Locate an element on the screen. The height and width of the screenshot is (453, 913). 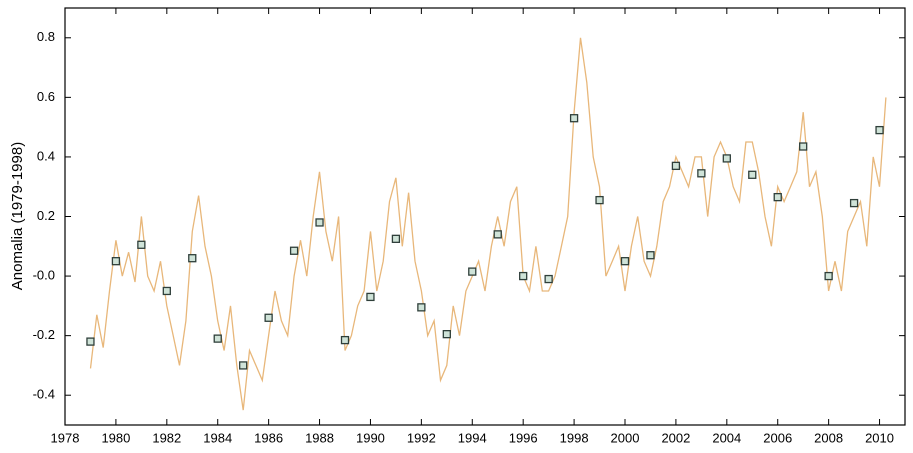
x-tick-label: 2010 is located at coordinates (879, 437).